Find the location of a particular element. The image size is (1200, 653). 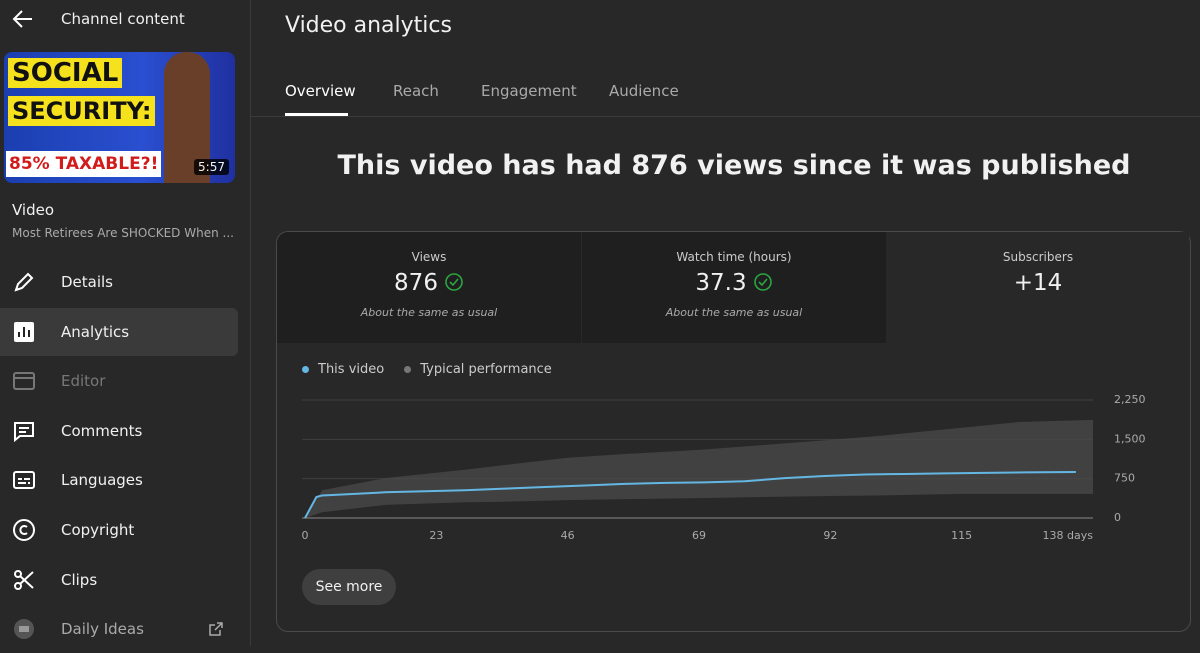

back-label: Channel content is located at coordinates (123, 19).